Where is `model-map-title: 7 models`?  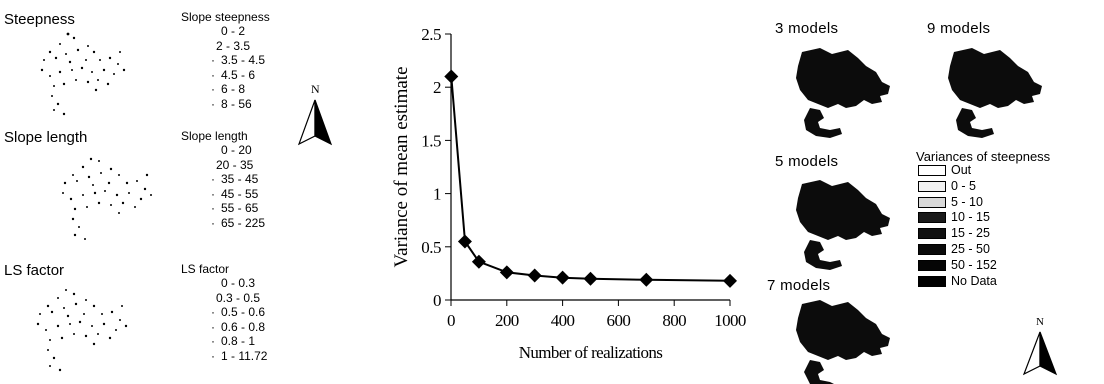 model-map-title: 7 models is located at coordinates (799, 285).